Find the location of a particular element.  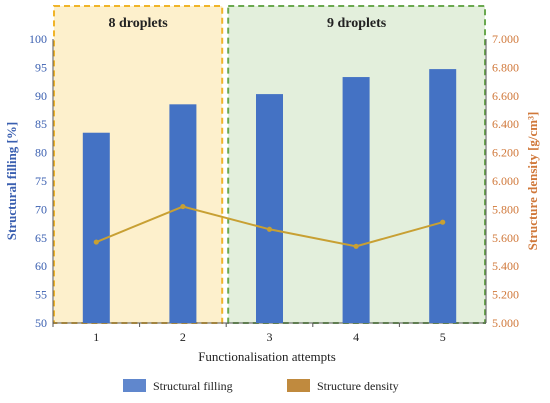

y-tick-label: 55 is located at coordinates (41, 295).